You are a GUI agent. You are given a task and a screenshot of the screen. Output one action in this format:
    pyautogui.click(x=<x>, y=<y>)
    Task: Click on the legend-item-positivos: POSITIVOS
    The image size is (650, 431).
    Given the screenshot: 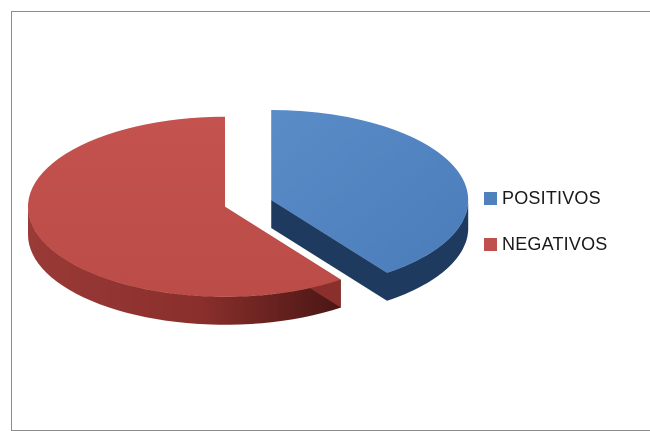 What is the action you would take?
    pyautogui.click(x=546, y=198)
    